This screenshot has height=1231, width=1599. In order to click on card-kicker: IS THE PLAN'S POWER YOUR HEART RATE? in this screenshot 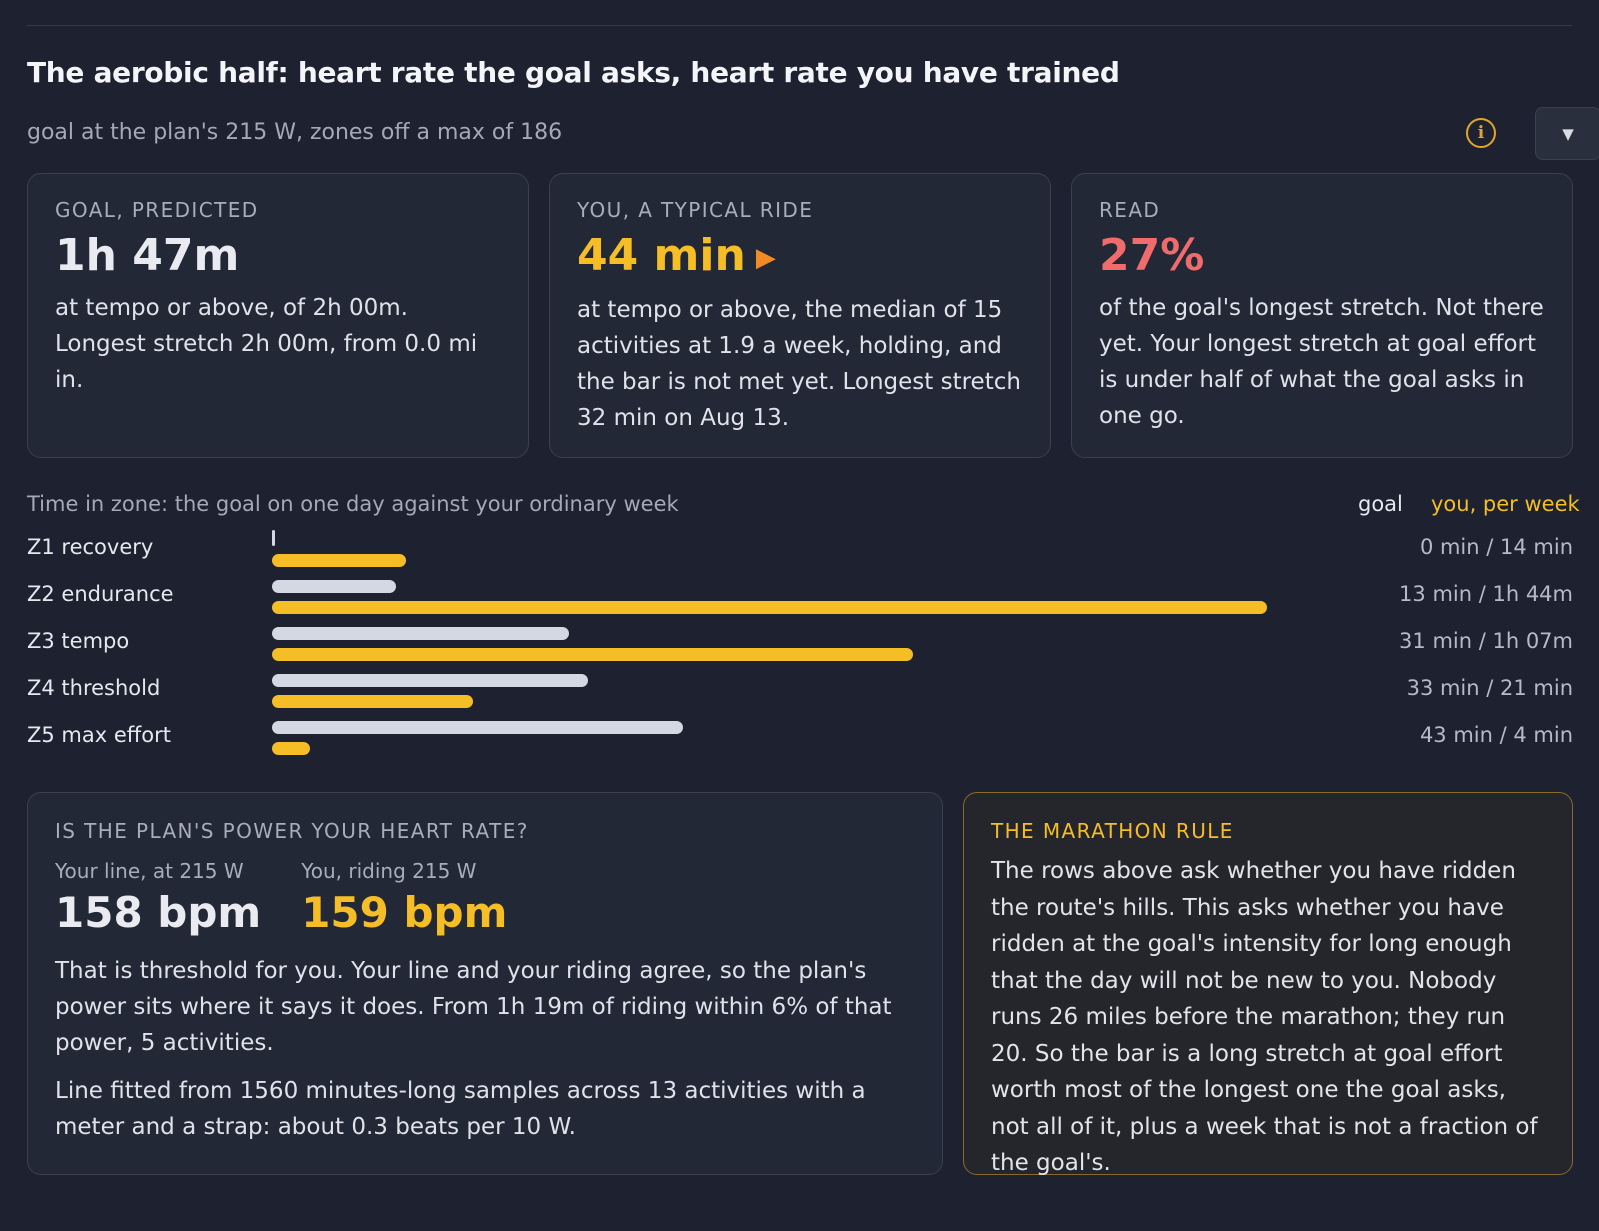, I will do `click(292, 831)`.